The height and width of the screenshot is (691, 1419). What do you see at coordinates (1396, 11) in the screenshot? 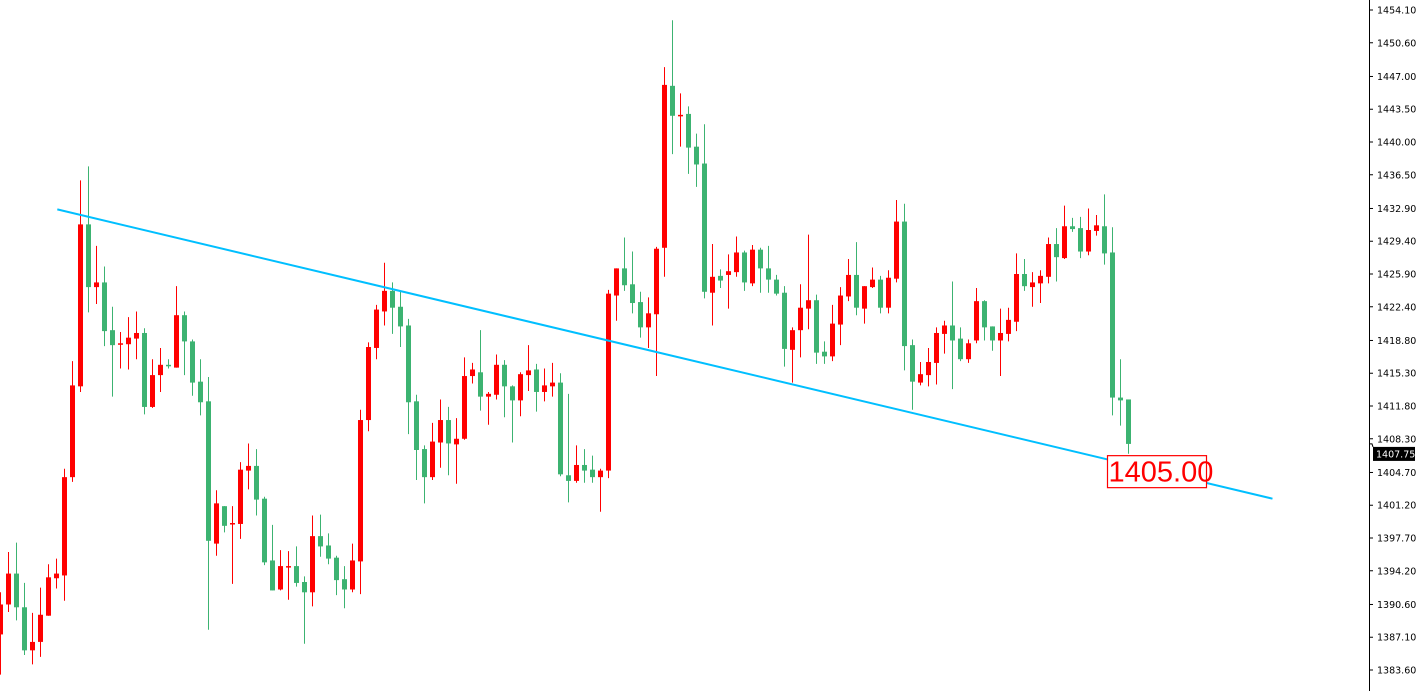
I see `tick-label: 1454.10` at bounding box center [1396, 11].